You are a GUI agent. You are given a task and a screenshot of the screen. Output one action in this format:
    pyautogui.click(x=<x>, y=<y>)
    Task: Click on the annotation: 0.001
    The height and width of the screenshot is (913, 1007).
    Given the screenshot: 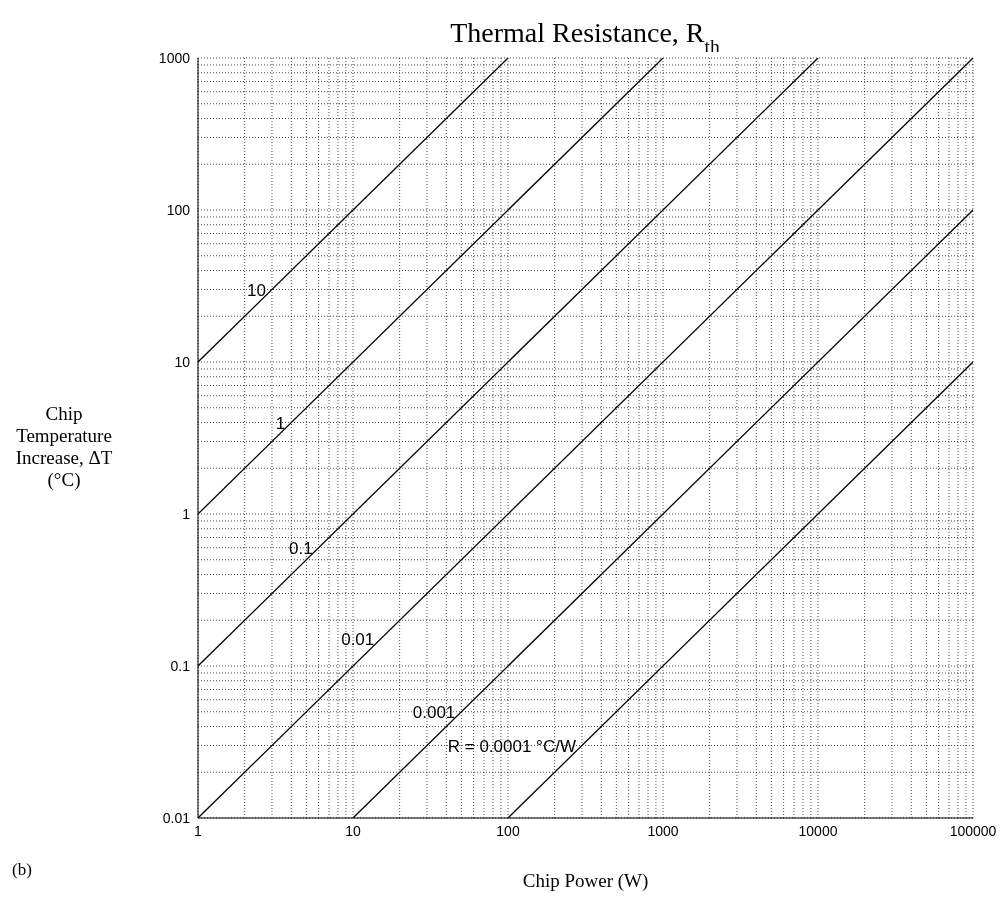 What is the action you would take?
    pyautogui.click(x=434, y=712)
    